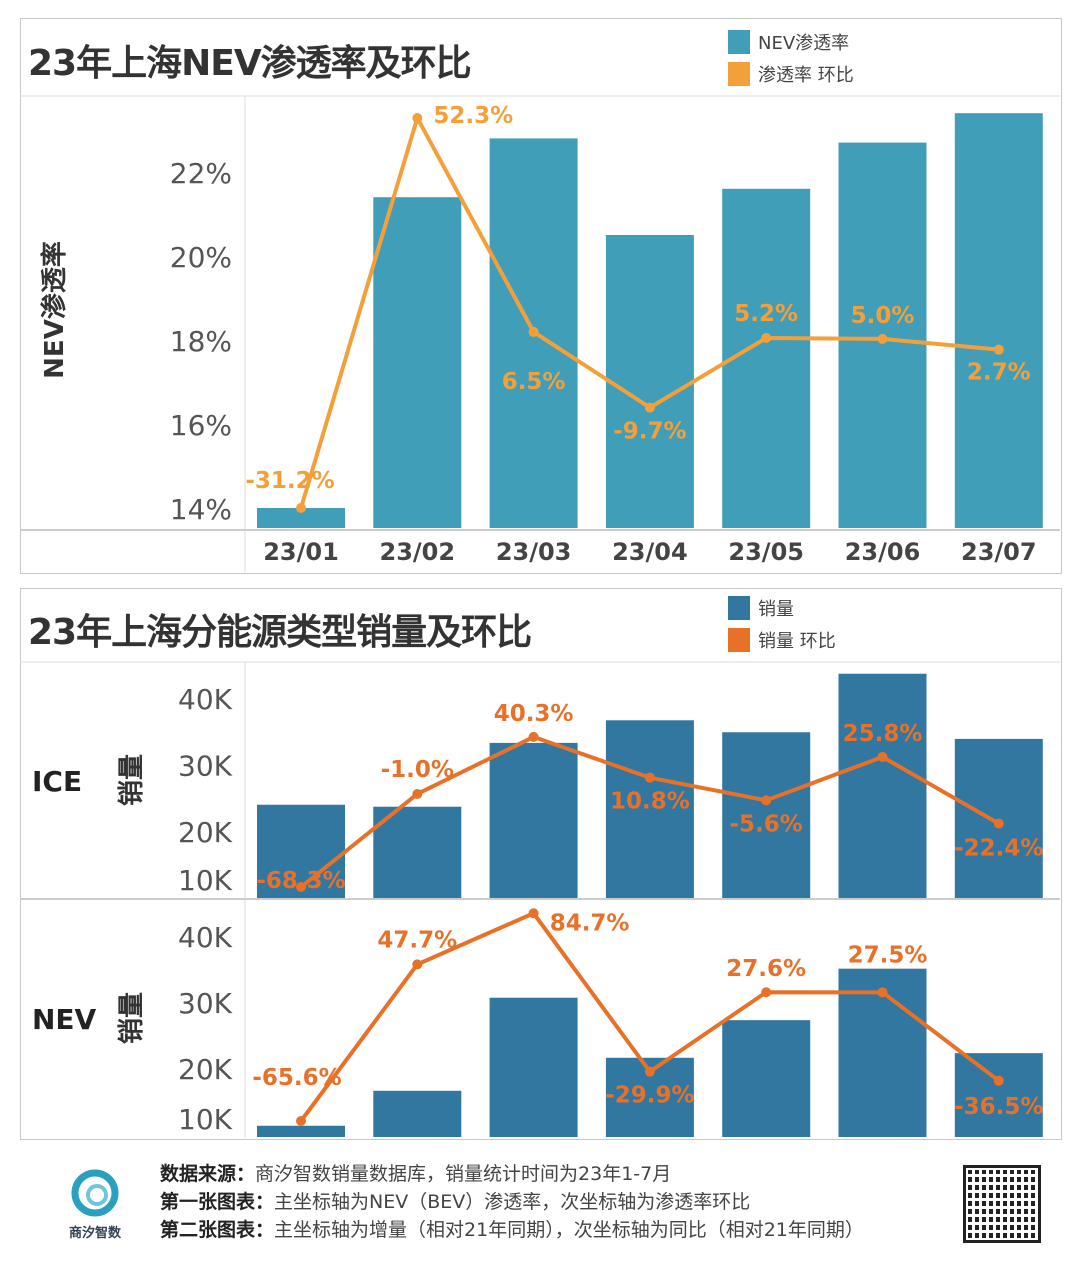 Image resolution: width=1080 pixels, height=1271 pixels. What do you see at coordinates (280, 632) in the screenshot?
I see `chart2-title: 23年上海分能源类型销量及环比` at bounding box center [280, 632].